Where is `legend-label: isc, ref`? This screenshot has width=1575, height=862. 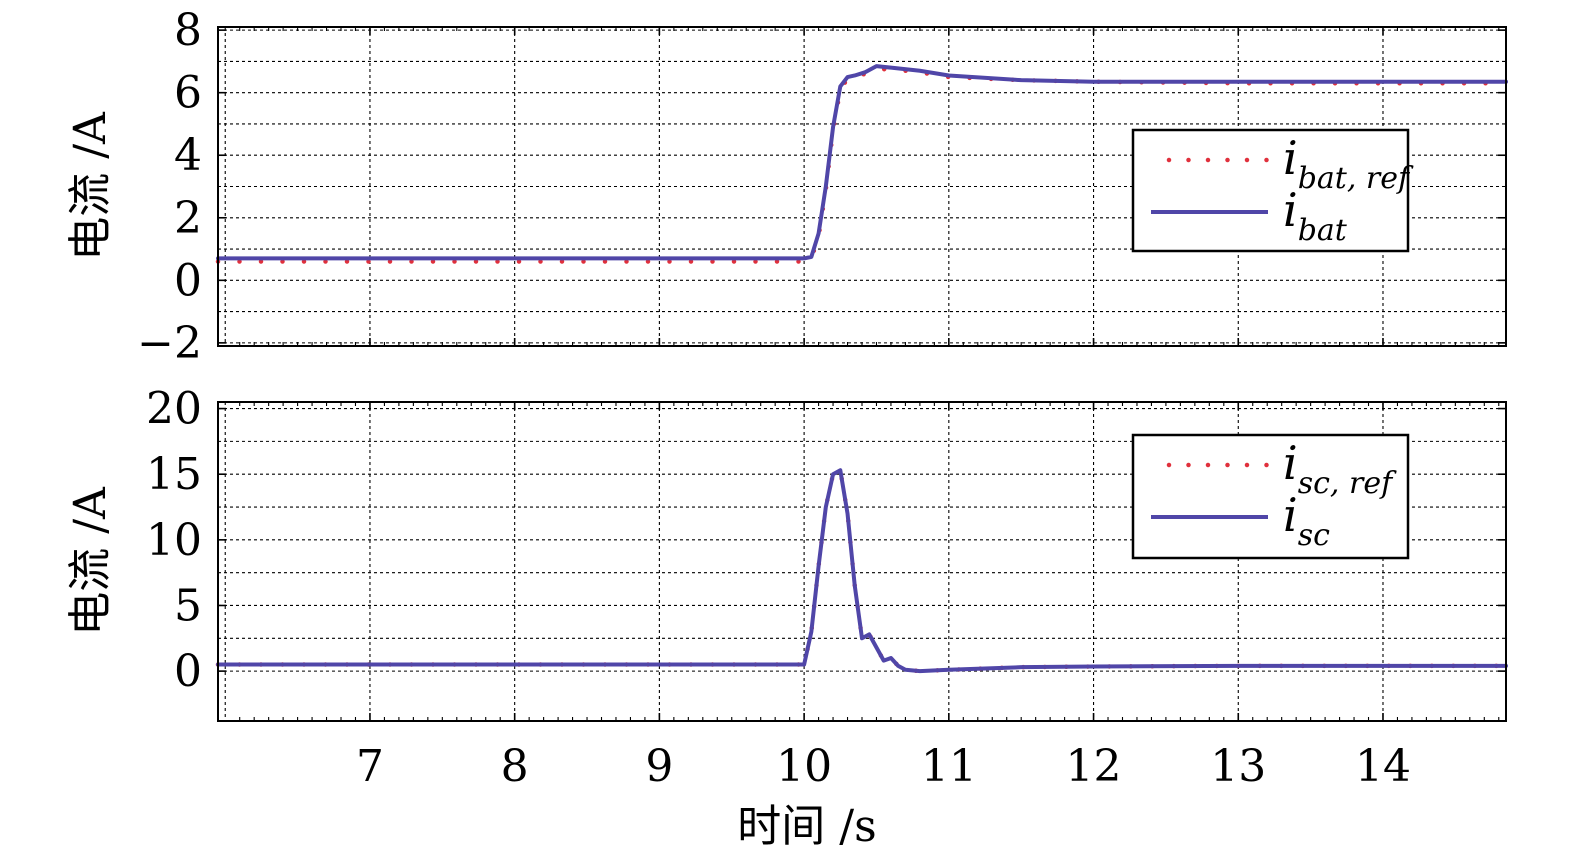 legend-label: isc, ref is located at coordinates (1340, 468).